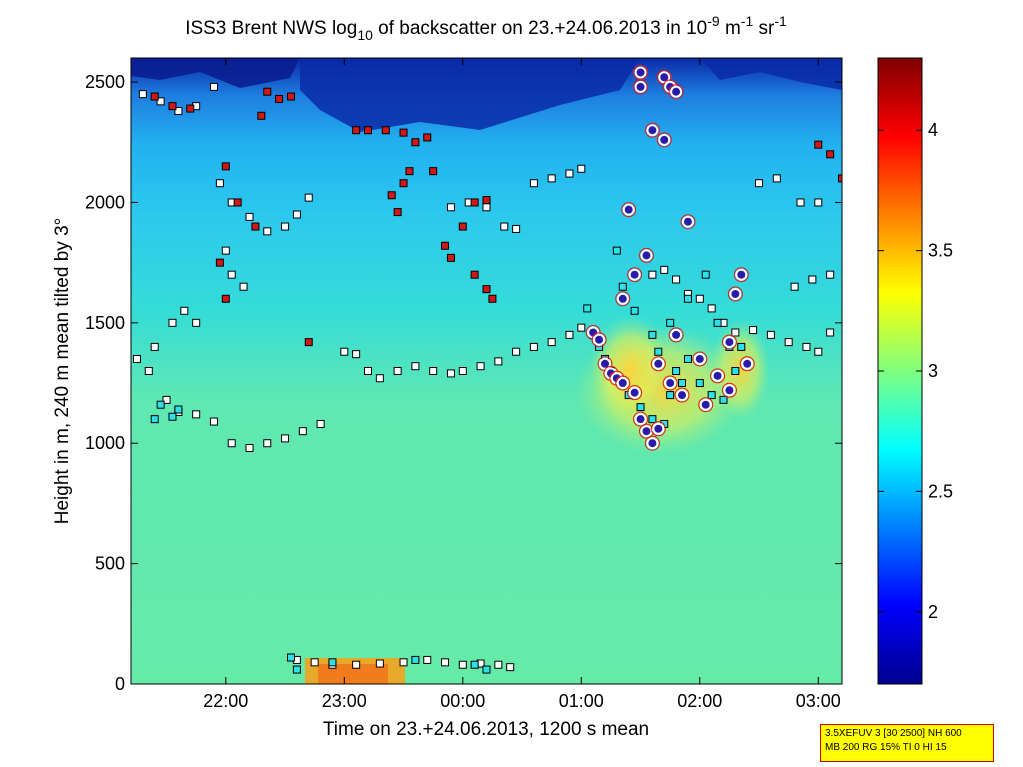  What do you see at coordinates (225, 701) in the screenshot?
I see `x-tick-label: 22:00` at bounding box center [225, 701].